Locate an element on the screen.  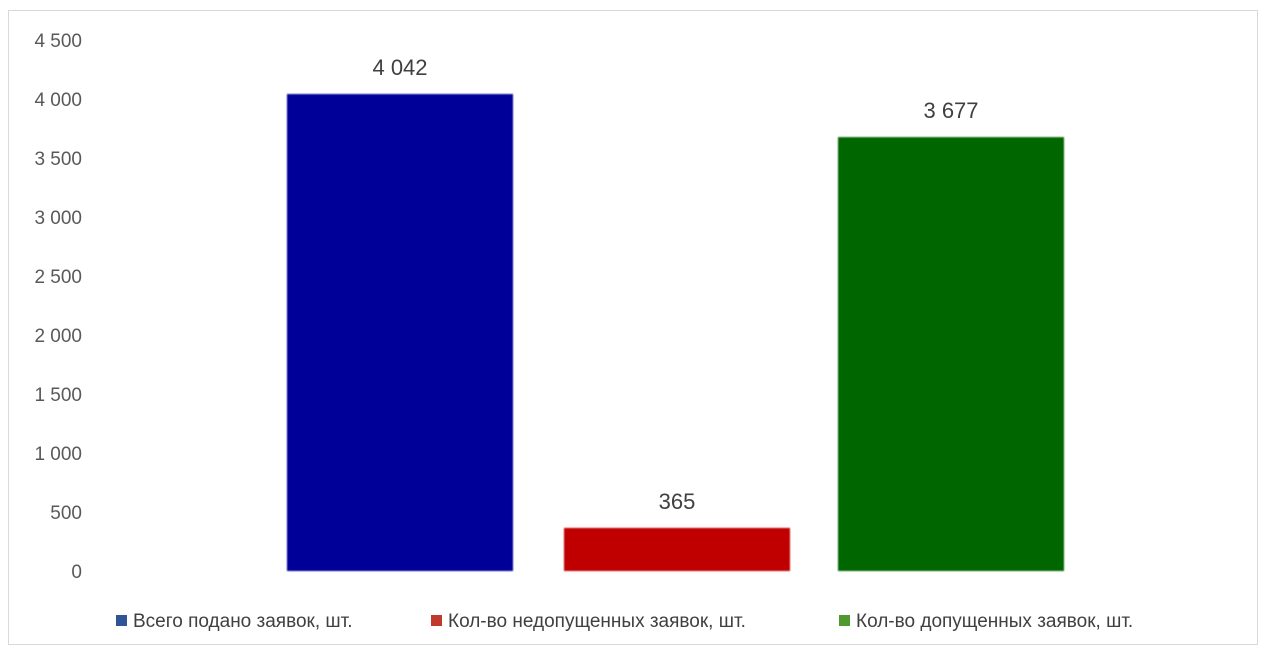
y-tick-label: 2 000 is located at coordinates (58, 336).